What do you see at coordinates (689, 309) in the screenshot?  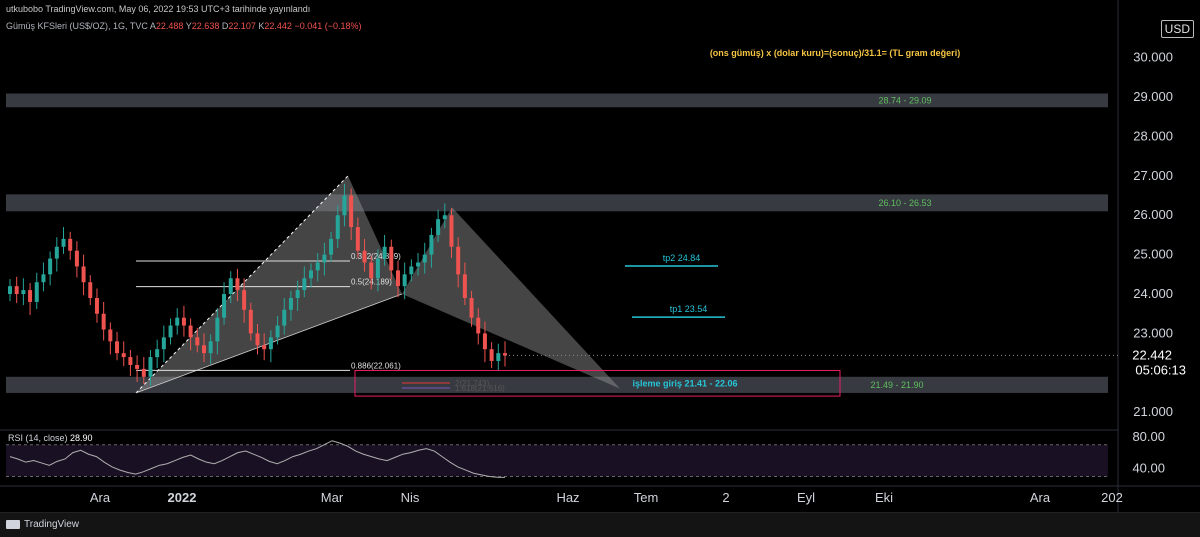 I see `take-profit-label: tp1 23.54` at bounding box center [689, 309].